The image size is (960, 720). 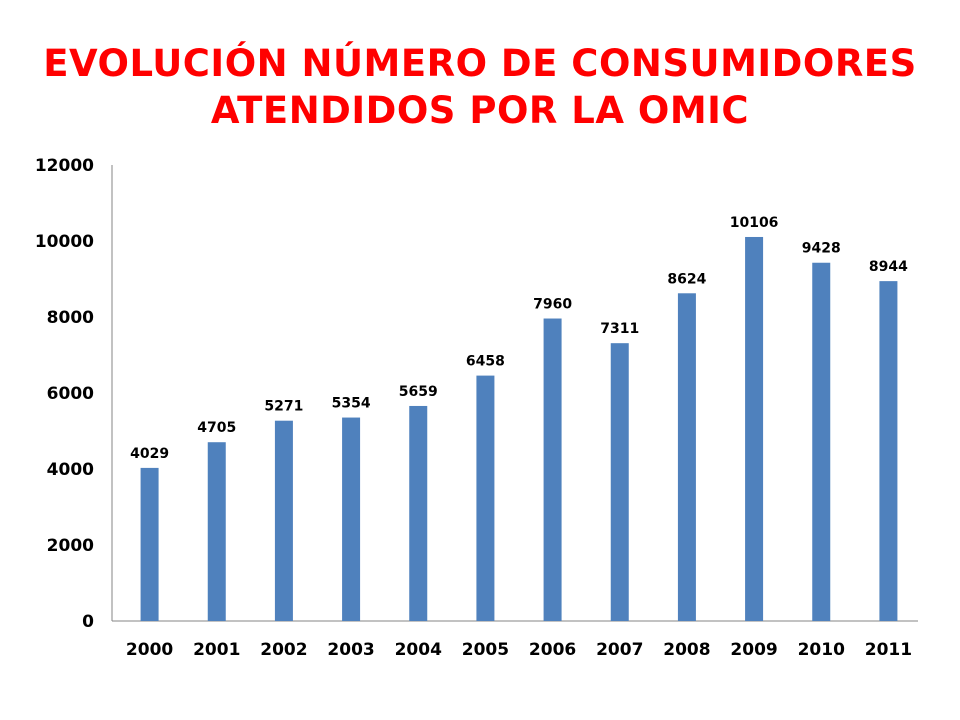 I want to click on y-tick-label-4000: 4000, so click(x=70, y=470).